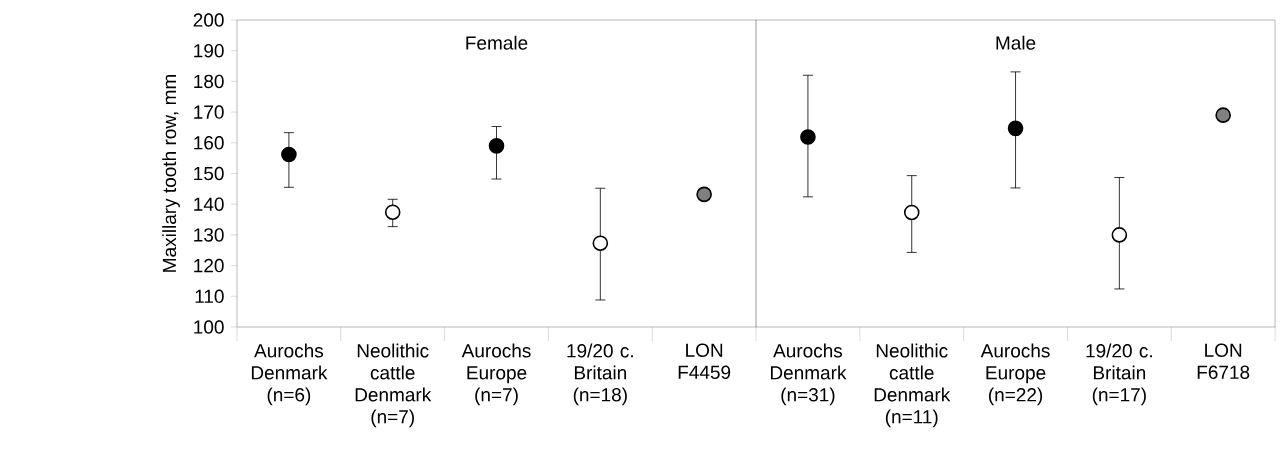 The width and height of the screenshot is (1282, 461). What do you see at coordinates (209, 327) in the screenshot?
I see `y-tick-label: 100` at bounding box center [209, 327].